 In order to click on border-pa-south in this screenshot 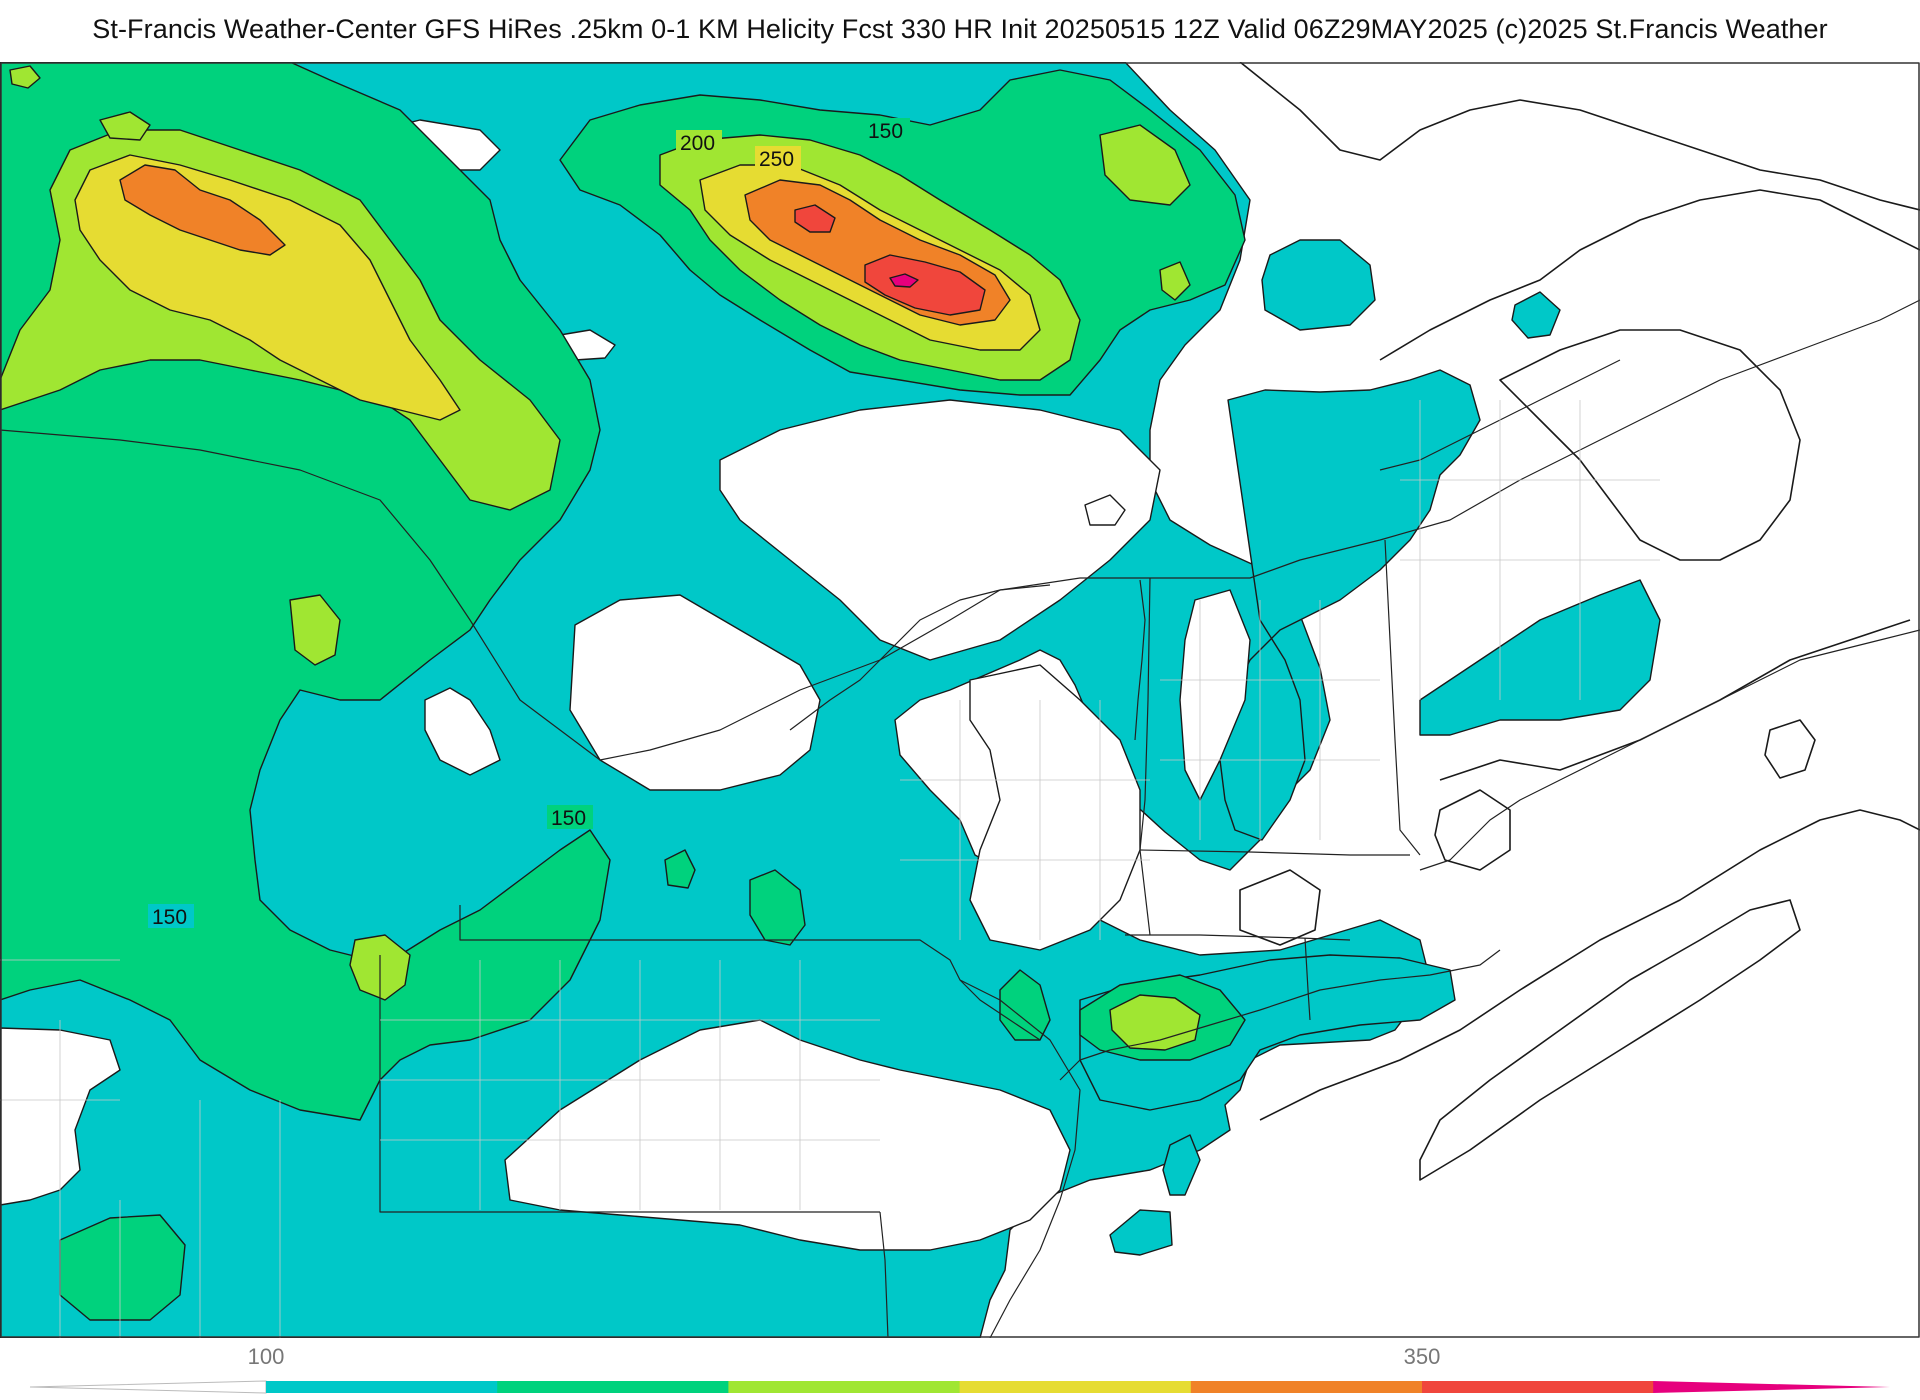, I will do `click(629, 1084)`.